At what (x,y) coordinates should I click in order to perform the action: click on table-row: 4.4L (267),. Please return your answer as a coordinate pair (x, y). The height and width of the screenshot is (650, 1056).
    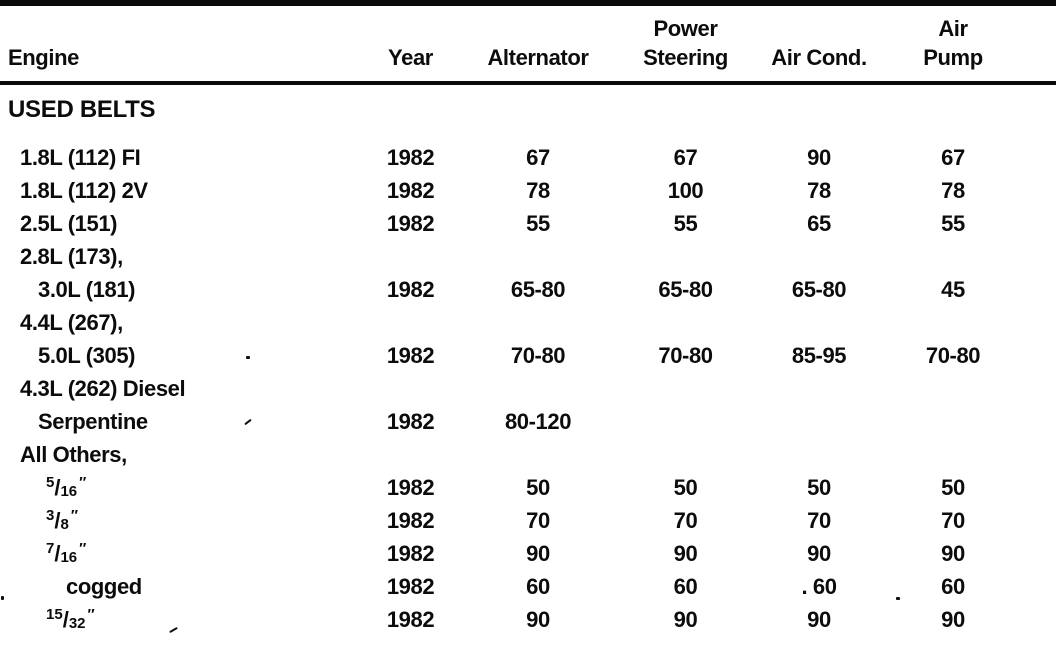
    Looking at the image, I should click on (532, 322).